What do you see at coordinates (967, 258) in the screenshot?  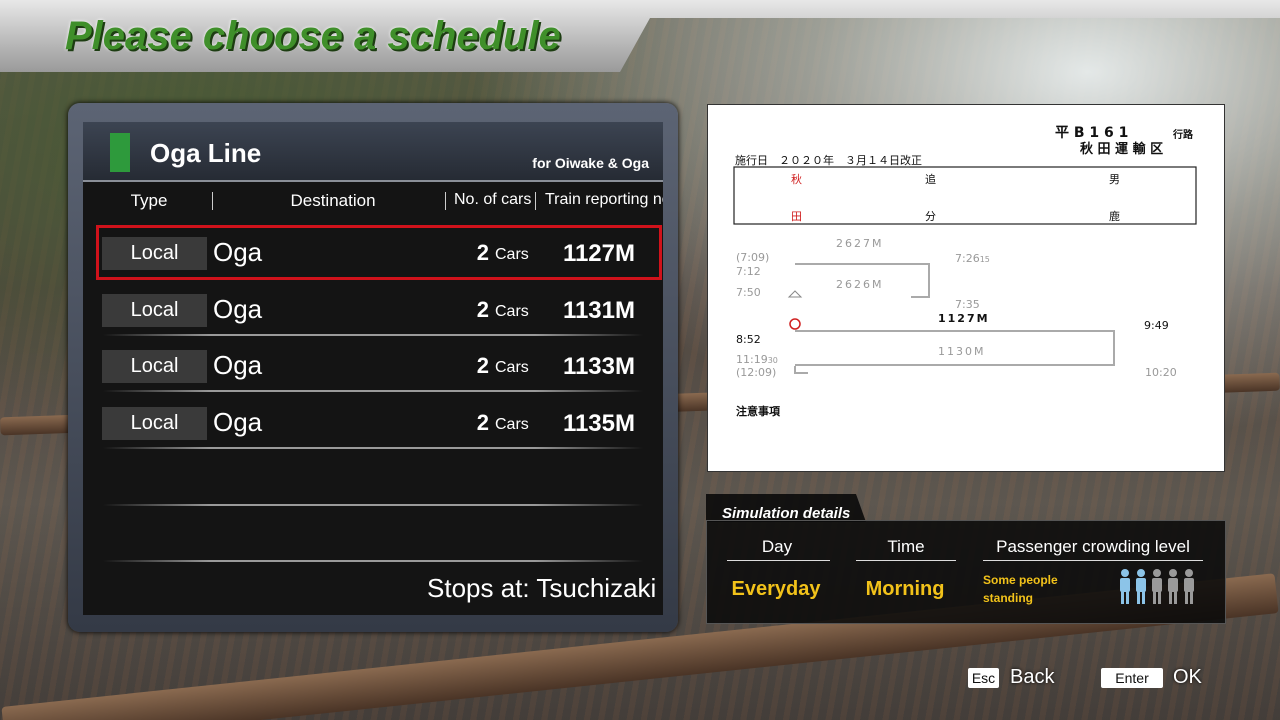 I see `time: 7:26` at bounding box center [967, 258].